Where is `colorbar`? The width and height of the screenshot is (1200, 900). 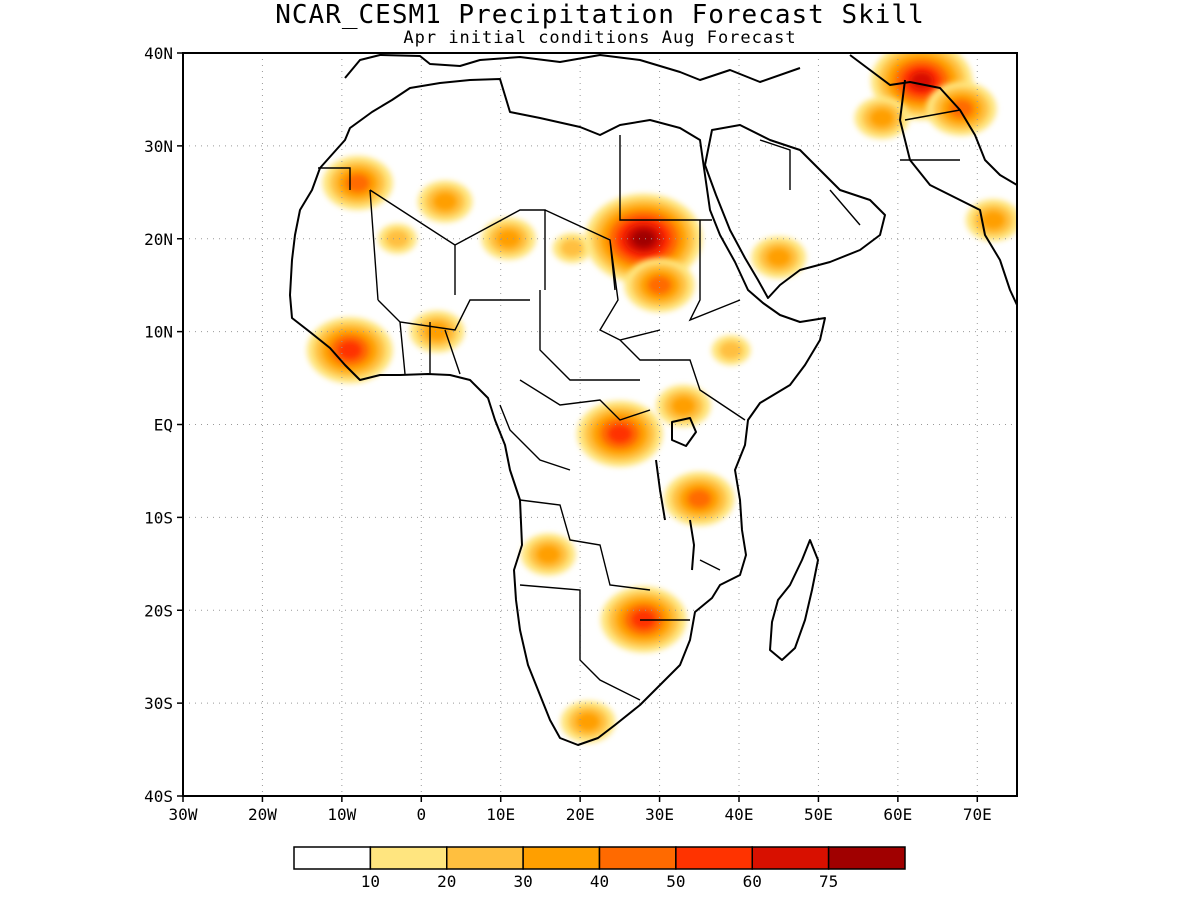 colorbar is located at coordinates (599, 858).